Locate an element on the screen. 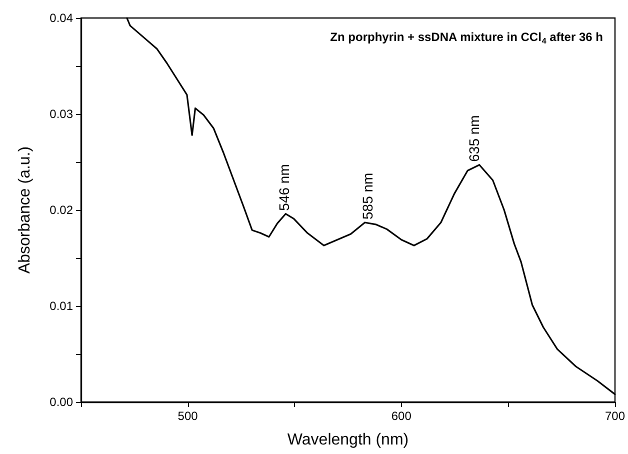  y-tick-label: 0.03 is located at coordinates (62, 114).